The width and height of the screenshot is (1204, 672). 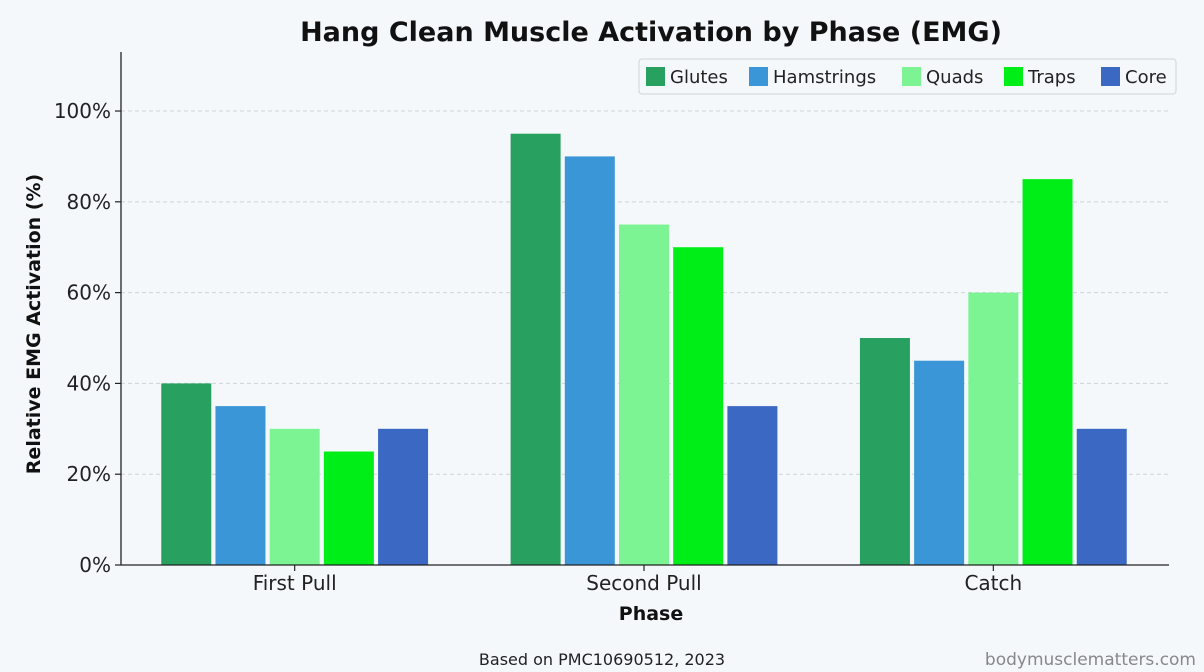 What do you see at coordinates (89, 383) in the screenshot?
I see `y-tick-label: 40%` at bounding box center [89, 383].